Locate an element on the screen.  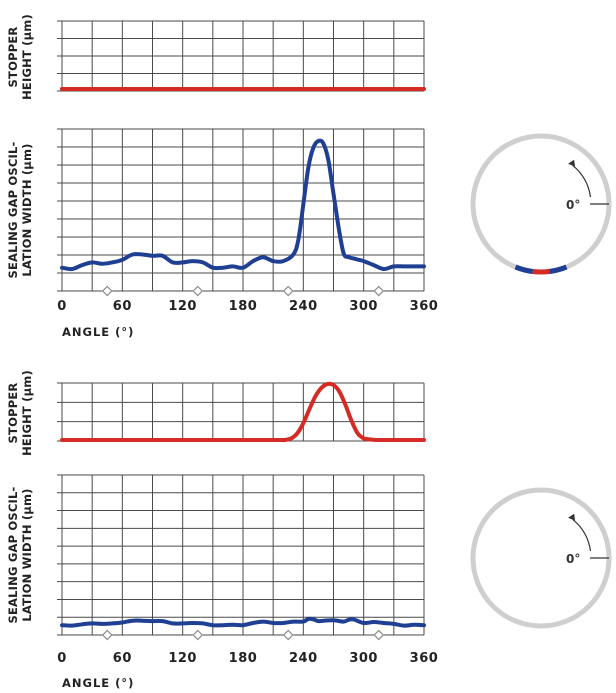
ring-diagram-2: 0° is located at coordinates (541, 558).